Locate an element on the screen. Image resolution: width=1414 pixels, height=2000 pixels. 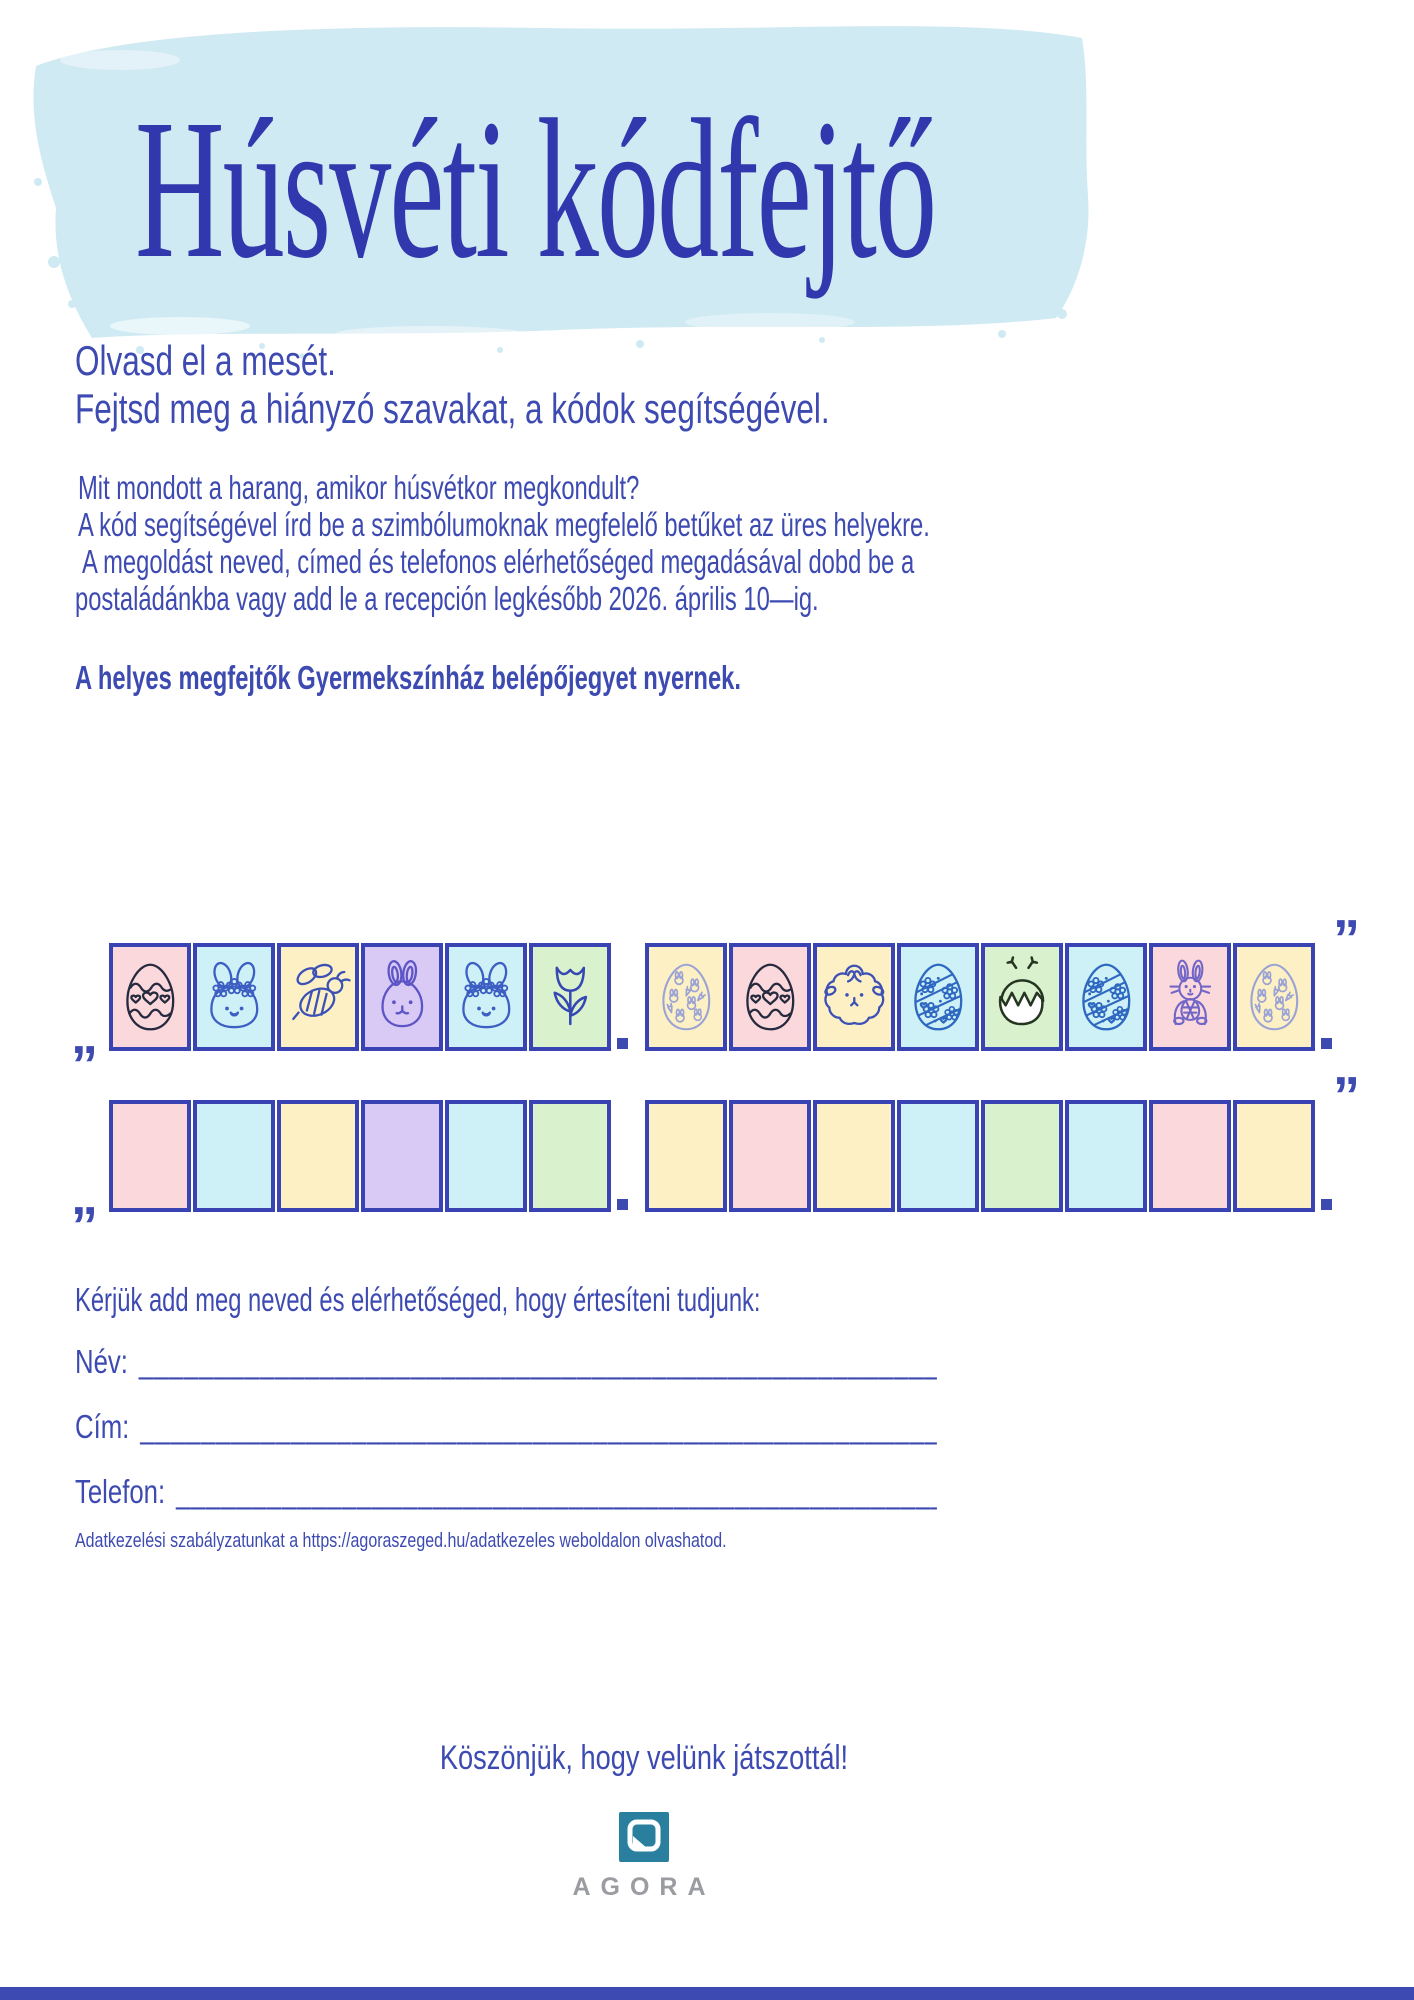
sheep-icon is located at coordinates (854, 994).